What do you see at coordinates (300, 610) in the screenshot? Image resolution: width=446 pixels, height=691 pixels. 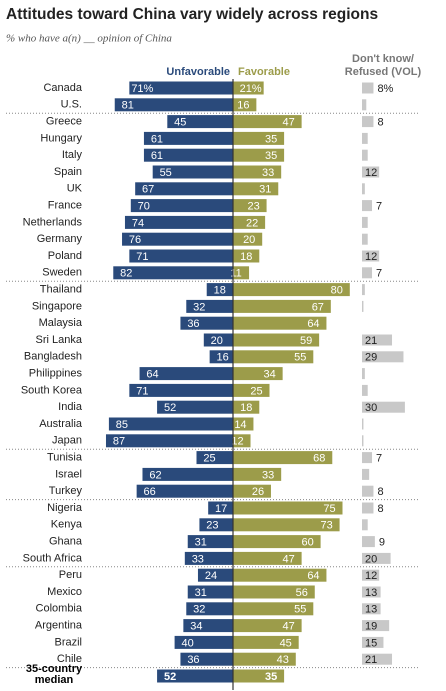 I see `value-label: 55` at bounding box center [300, 610].